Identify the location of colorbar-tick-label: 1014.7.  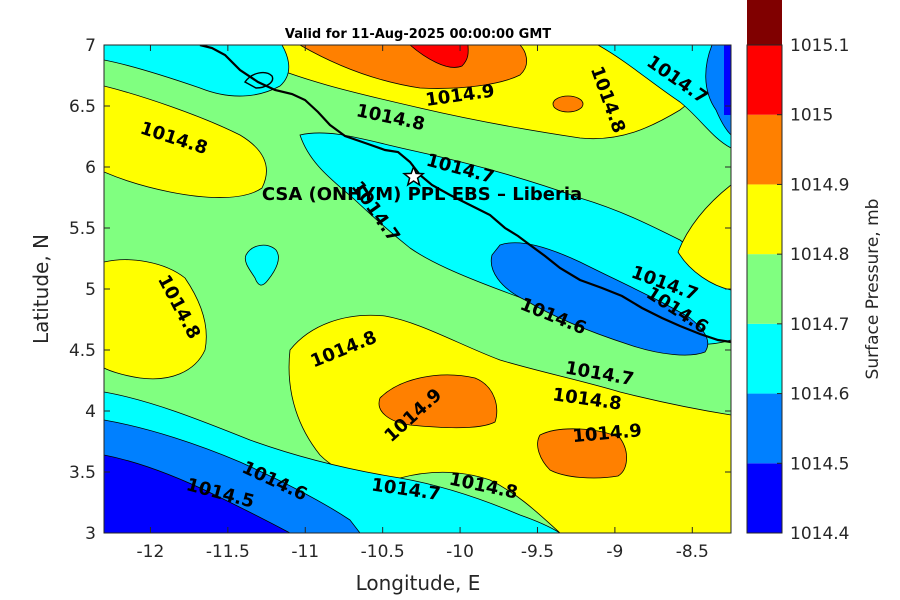
(819, 325).